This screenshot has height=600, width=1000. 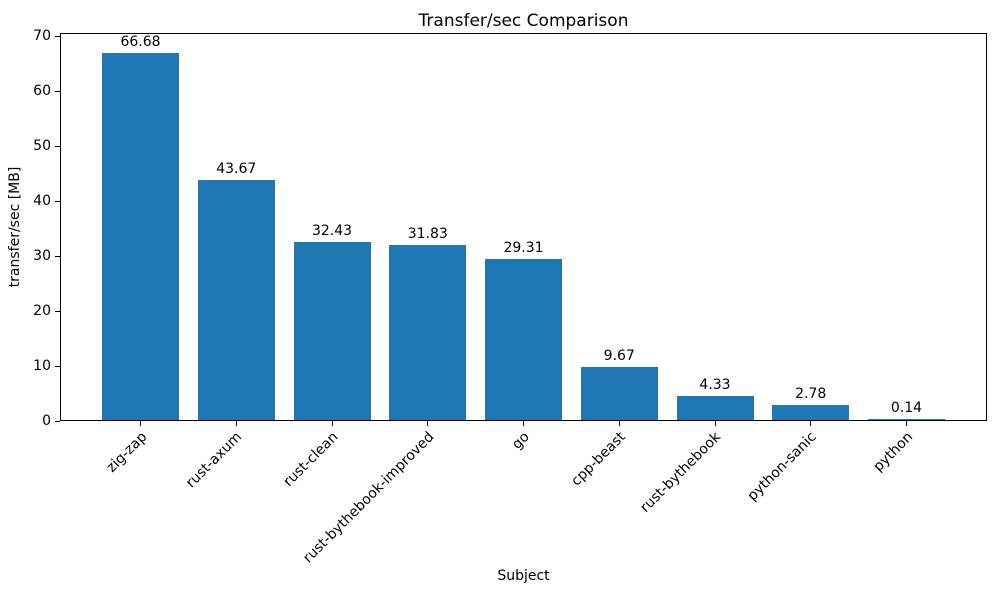 What do you see at coordinates (42, 201) in the screenshot?
I see `y-tick-label: 40` at bounding box center [42, 201].